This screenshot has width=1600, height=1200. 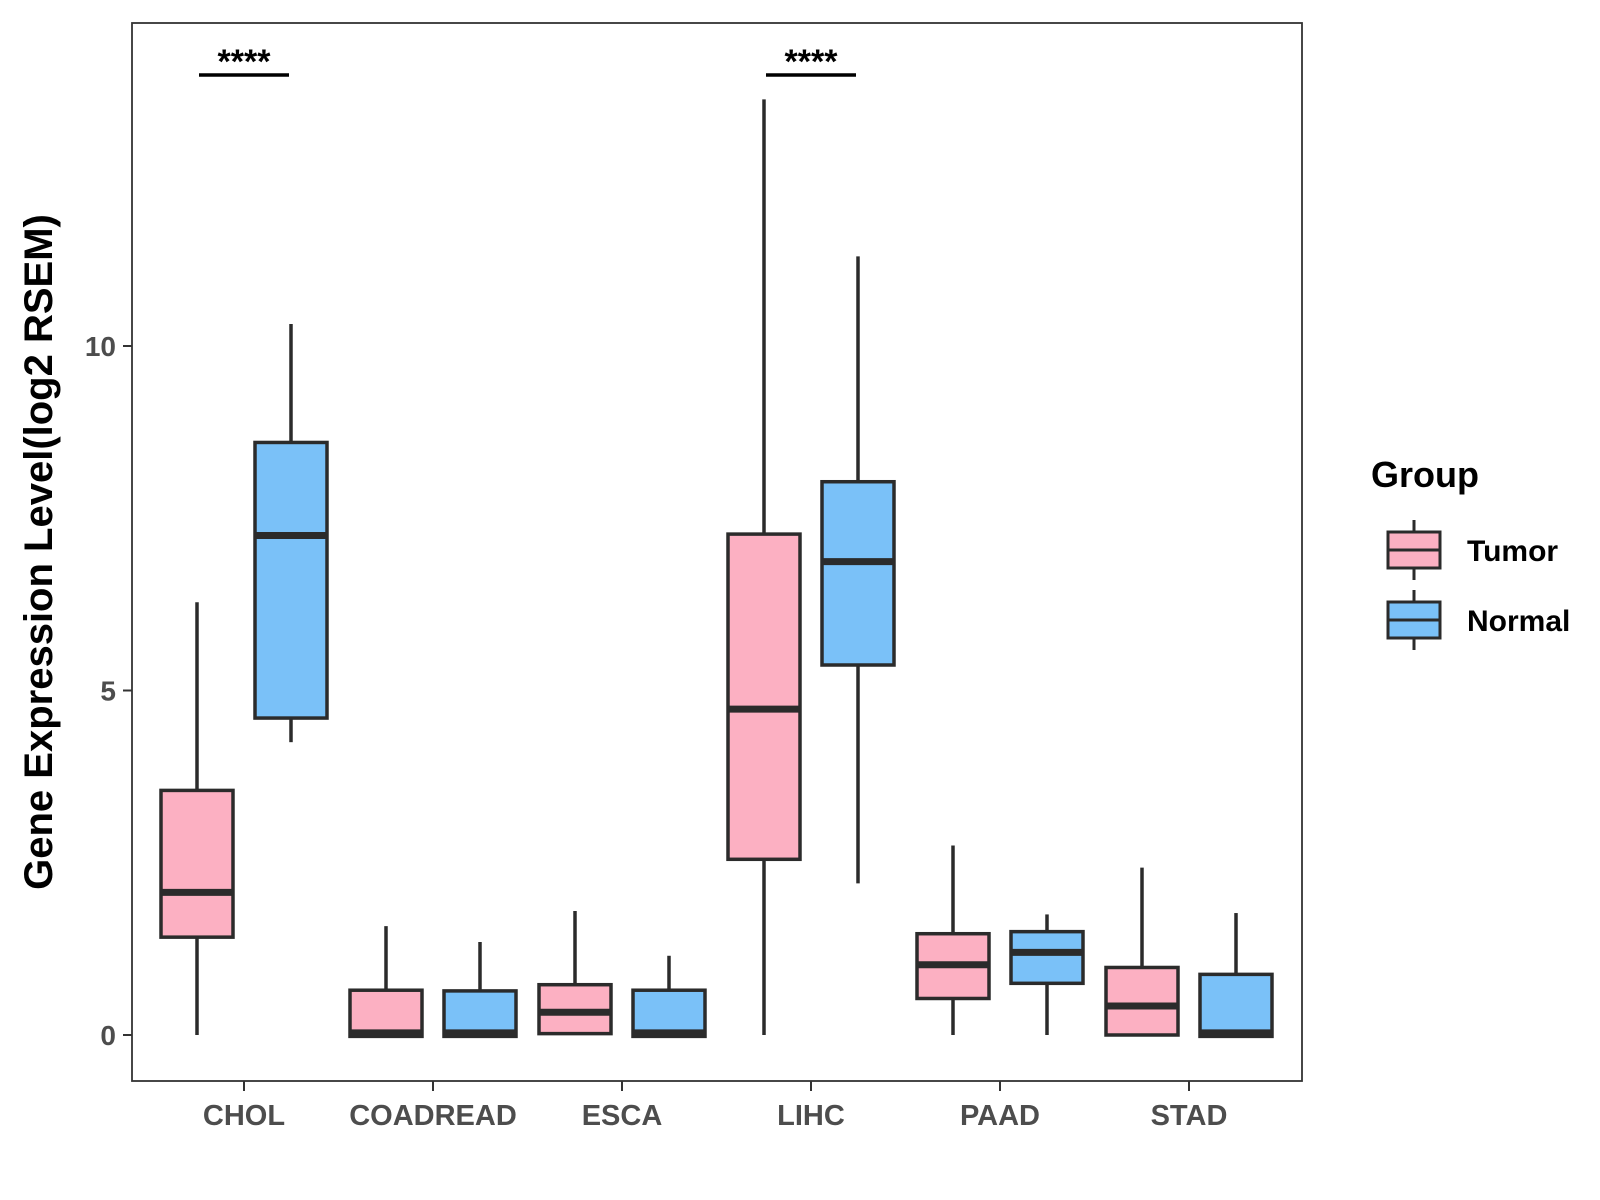 I want to click on box-normal-chol, so click(x=291, y=533).